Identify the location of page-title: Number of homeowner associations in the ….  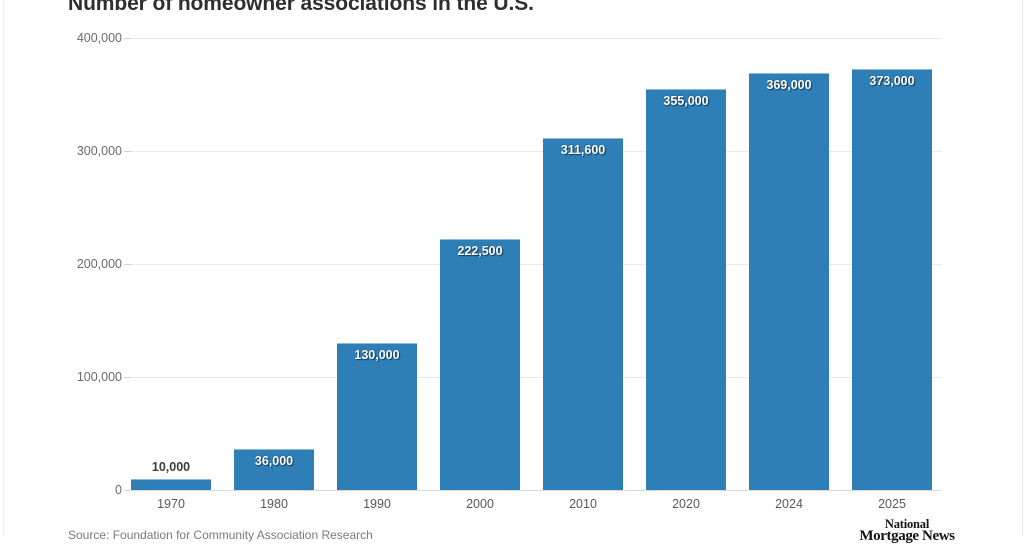
(301, 7).